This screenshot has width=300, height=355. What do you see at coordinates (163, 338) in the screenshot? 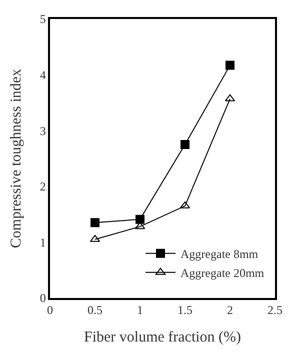
I see `x-axis-title: Fiber volume fraction (%)` at bounding box center [163, 338].